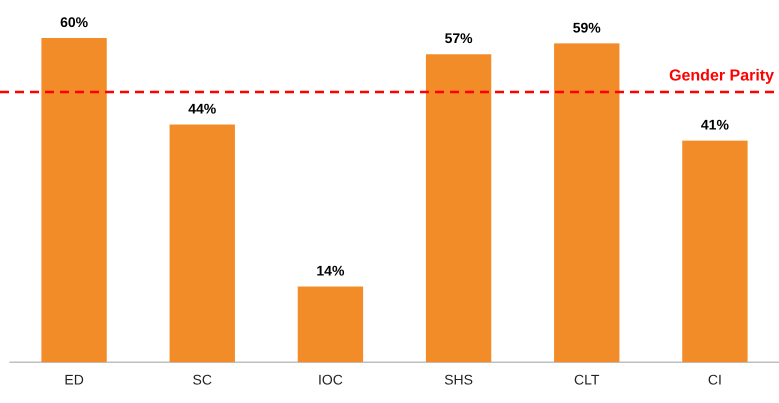 The height and width of the screenshot is (403, 779). What do you see at coordinates (587, 27) in the screenshot?
I see `data-label: 59%` at bounding box center [587, 27].